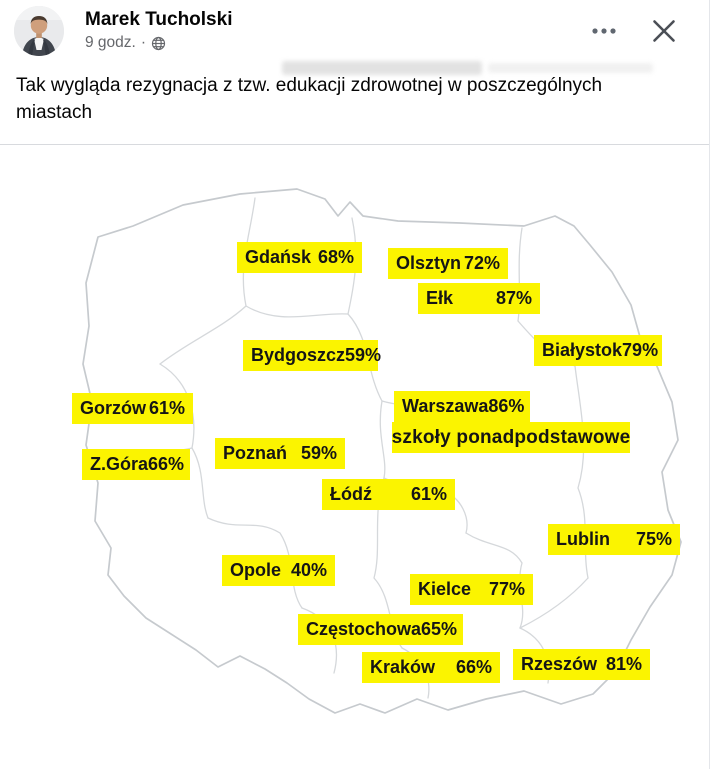 Image resolution: width=718 pixels, height=770 pixels. I want to click on header-actions, so click(634, 31).